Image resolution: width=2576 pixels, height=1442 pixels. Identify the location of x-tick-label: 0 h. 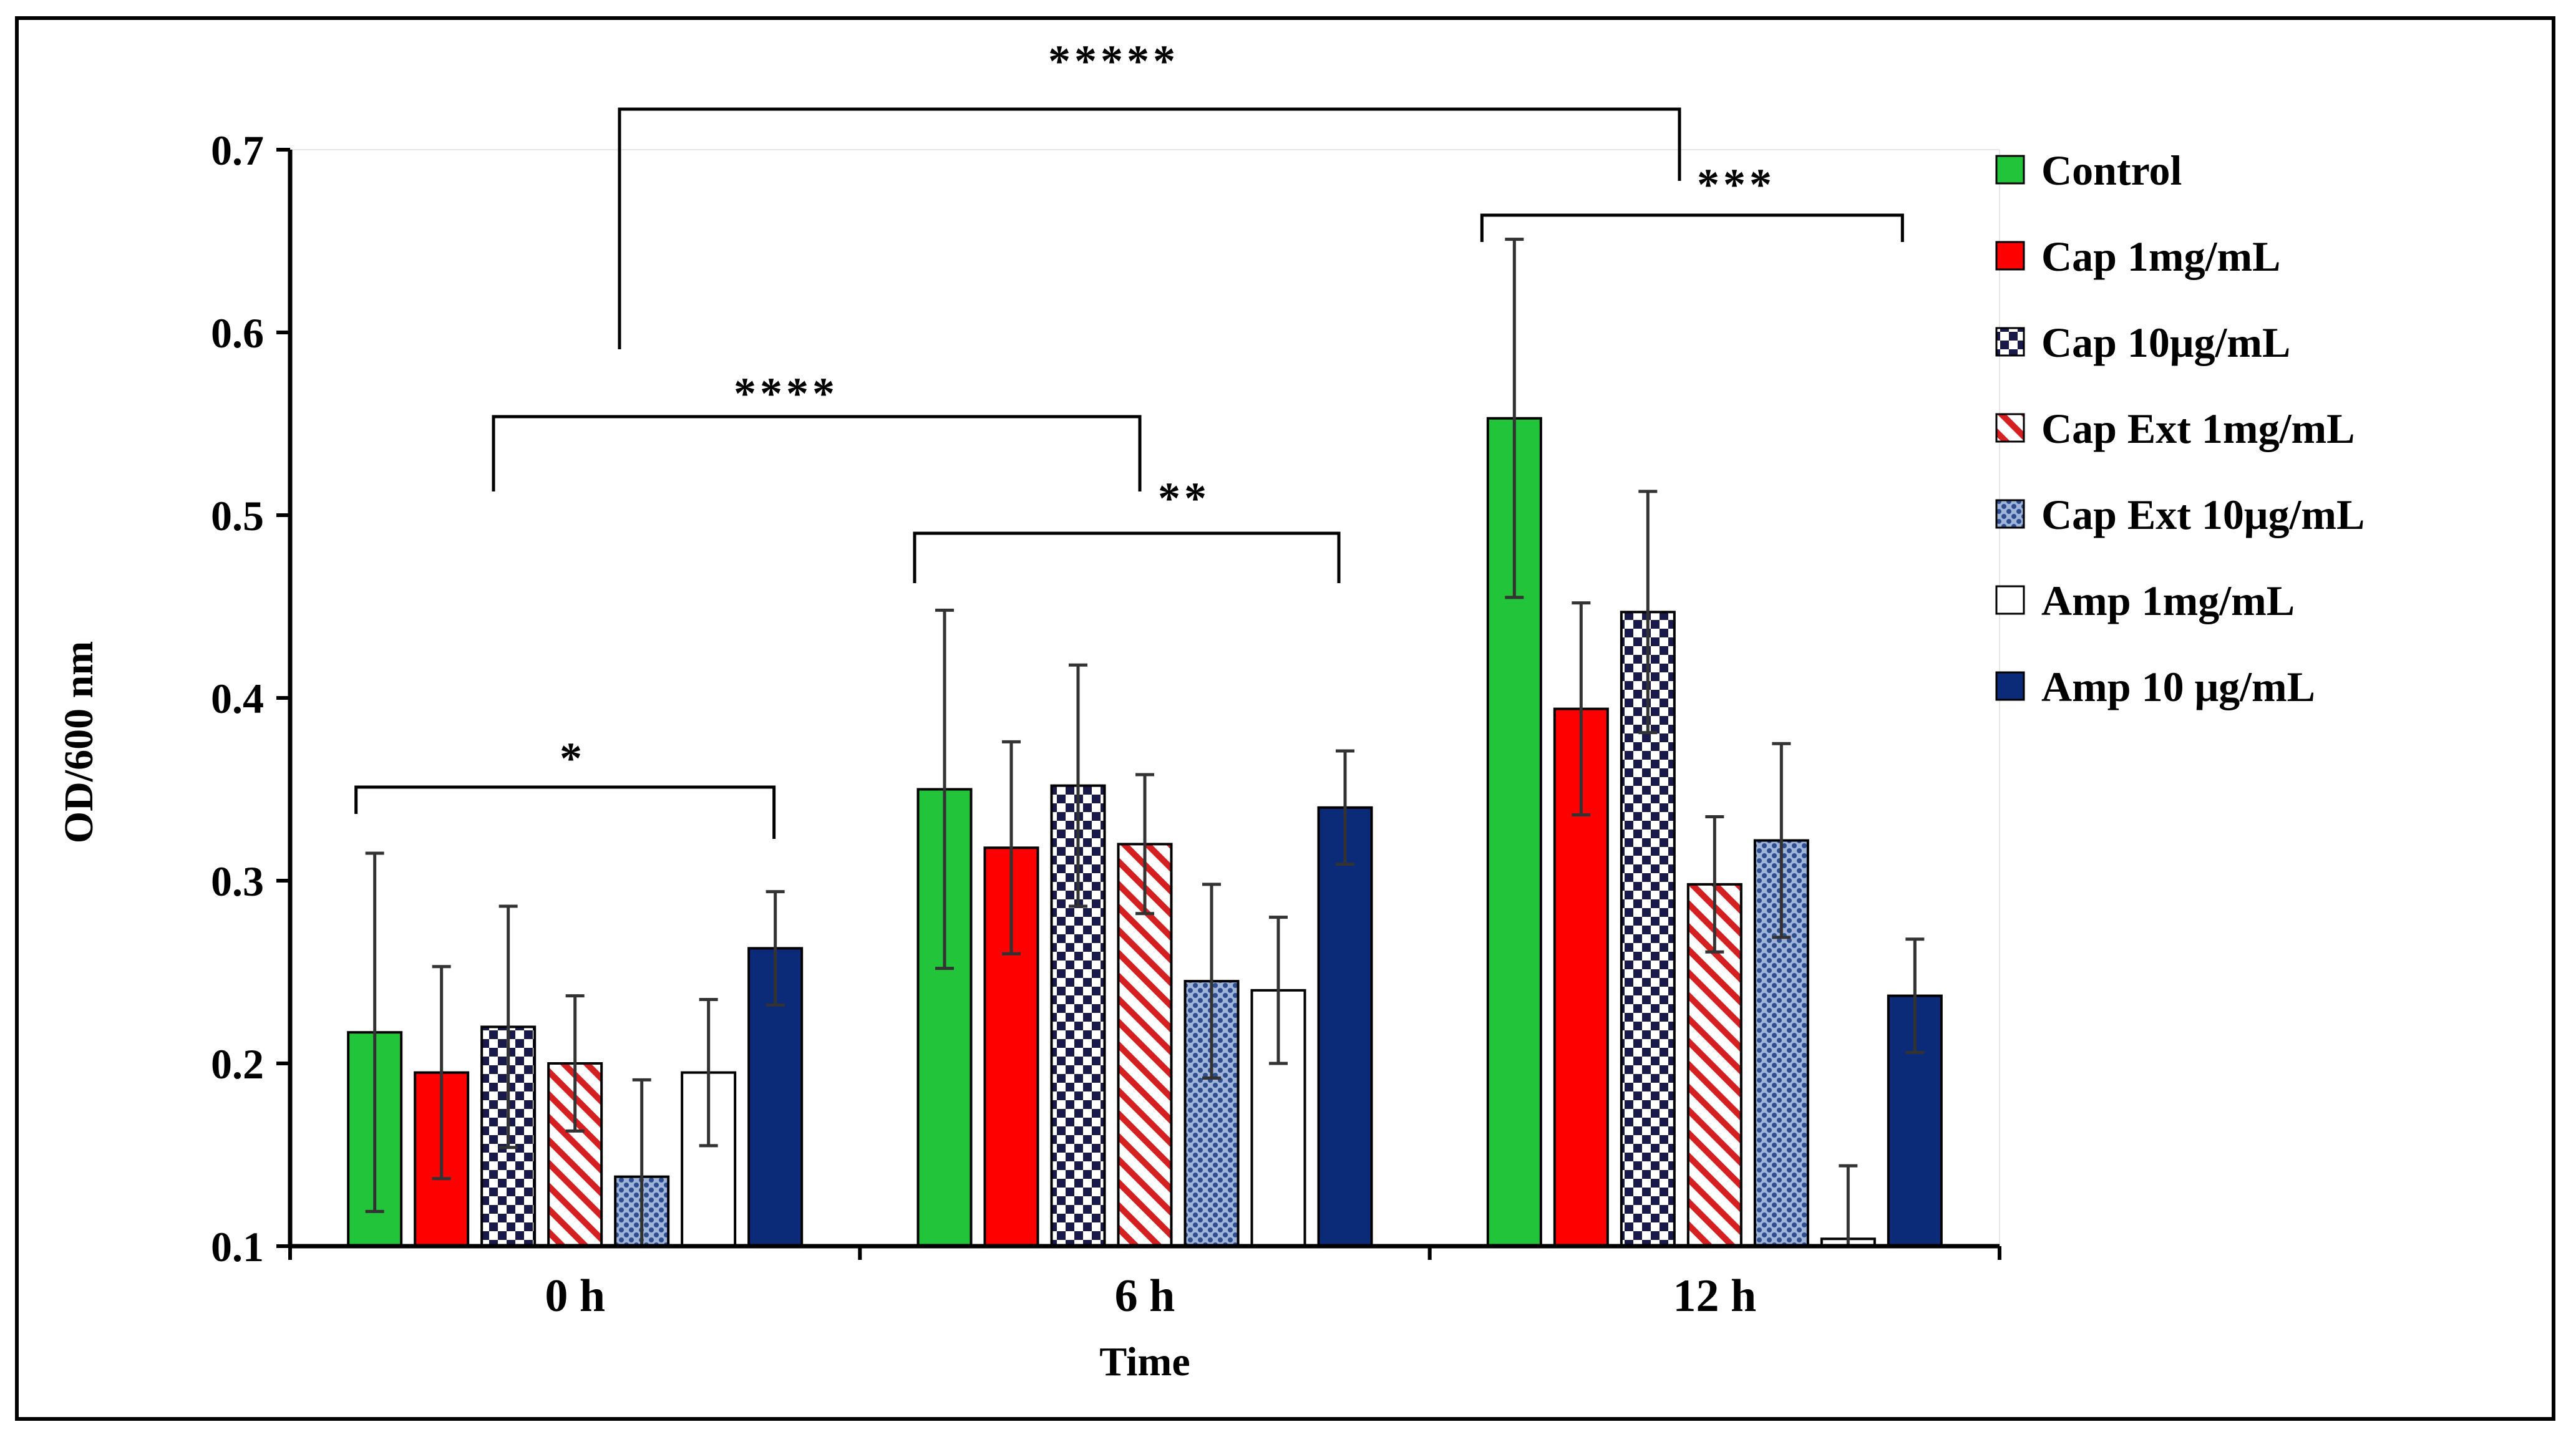
(575, 1296).